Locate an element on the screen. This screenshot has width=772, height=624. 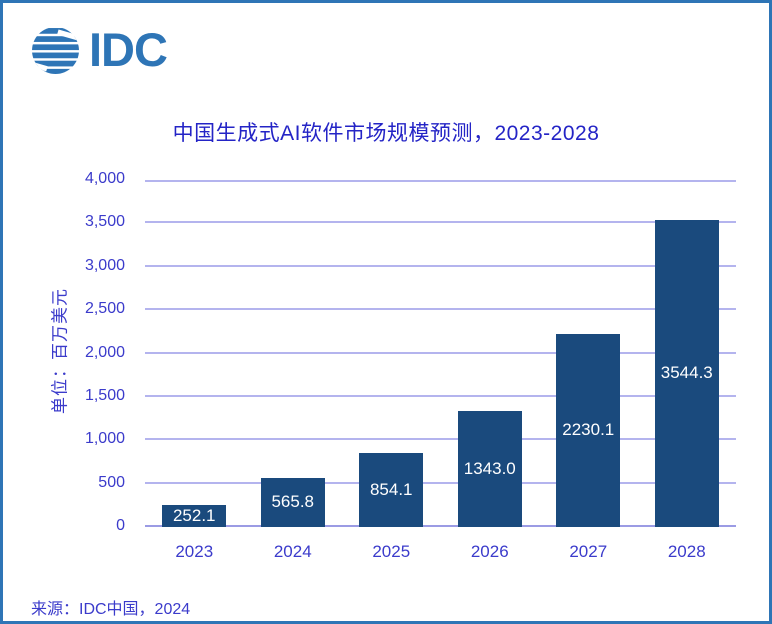
bar-value-label: 252.1 is located at coordinates (194, 516).